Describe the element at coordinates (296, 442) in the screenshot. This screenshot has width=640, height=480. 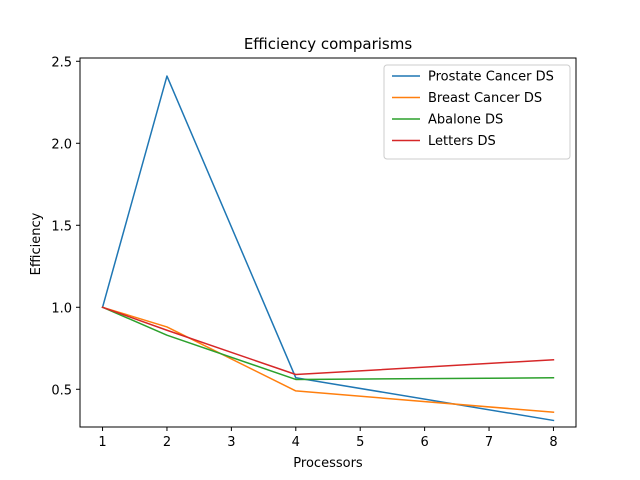
I see `x-tick-label: 4` at that location.